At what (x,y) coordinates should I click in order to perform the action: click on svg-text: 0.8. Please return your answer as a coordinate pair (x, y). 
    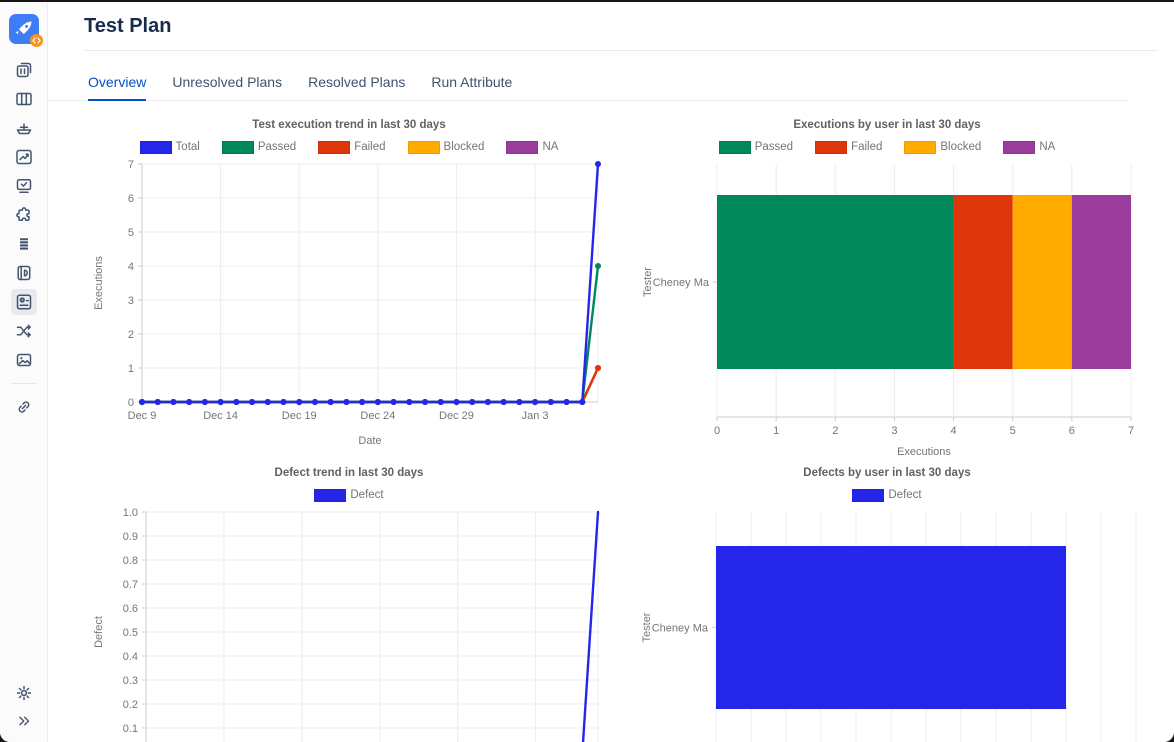
    Looking at the image, I should click on (130, 561).